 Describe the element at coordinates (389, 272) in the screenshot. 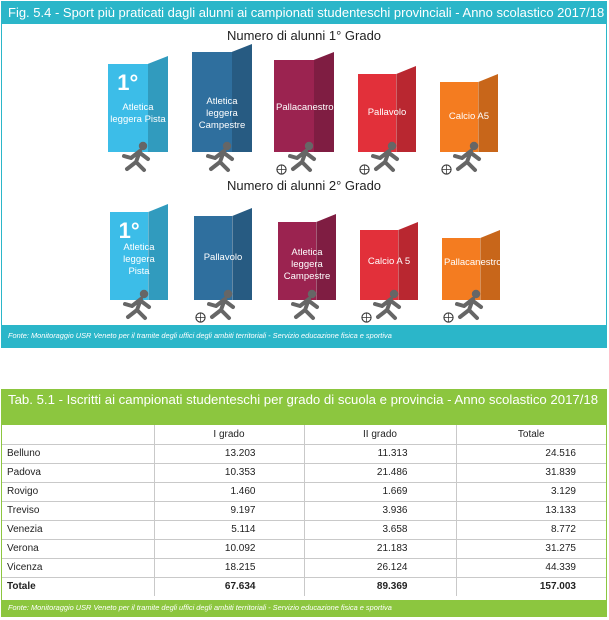

I see `sport-box: Calcio A 5` at that location.